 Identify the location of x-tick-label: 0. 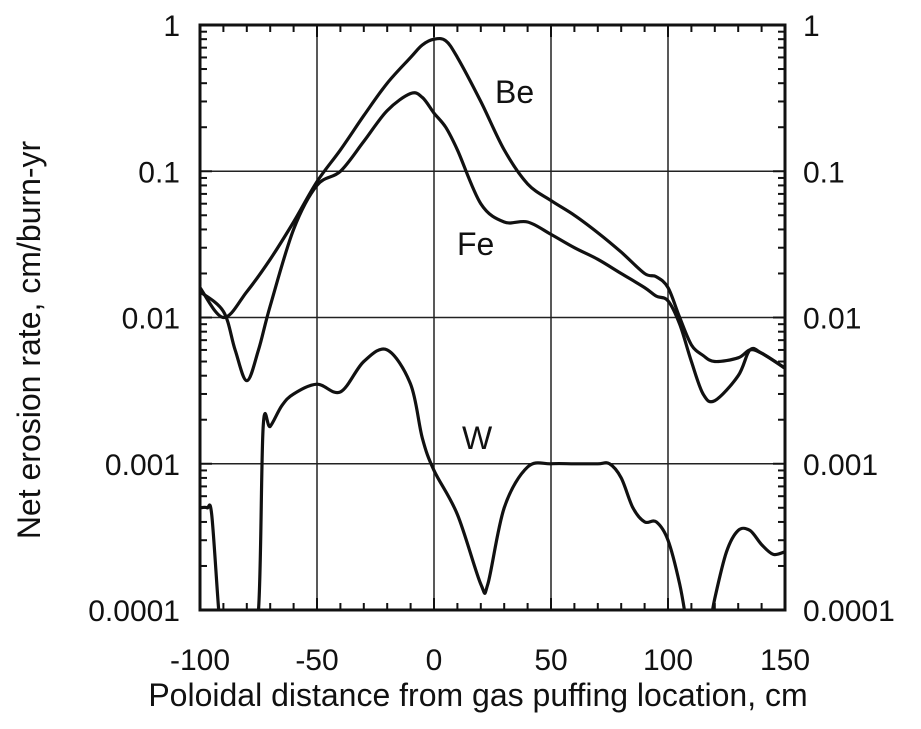
(434, 660).